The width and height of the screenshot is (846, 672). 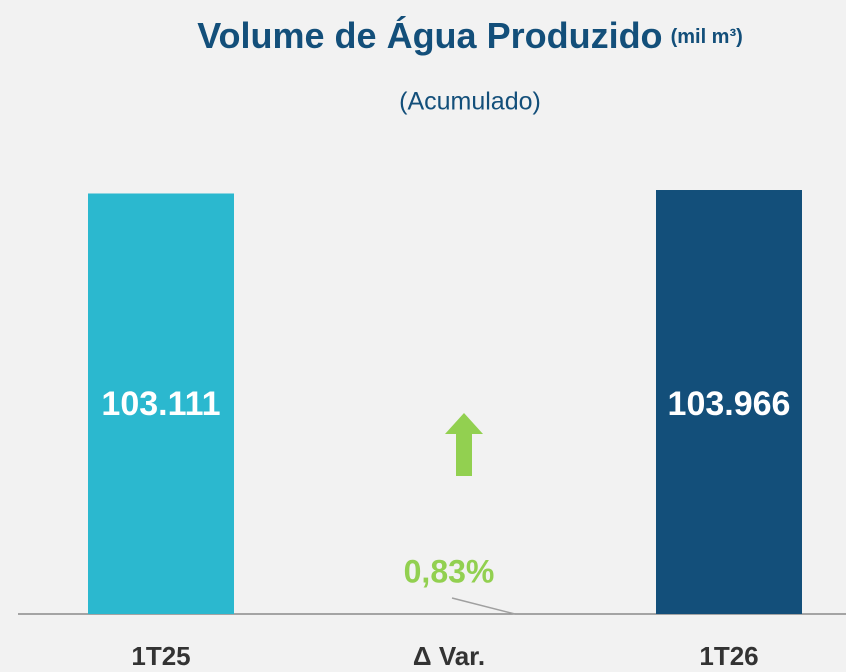 I want to click on value-label: 103.966, so click(x=729, y=404).